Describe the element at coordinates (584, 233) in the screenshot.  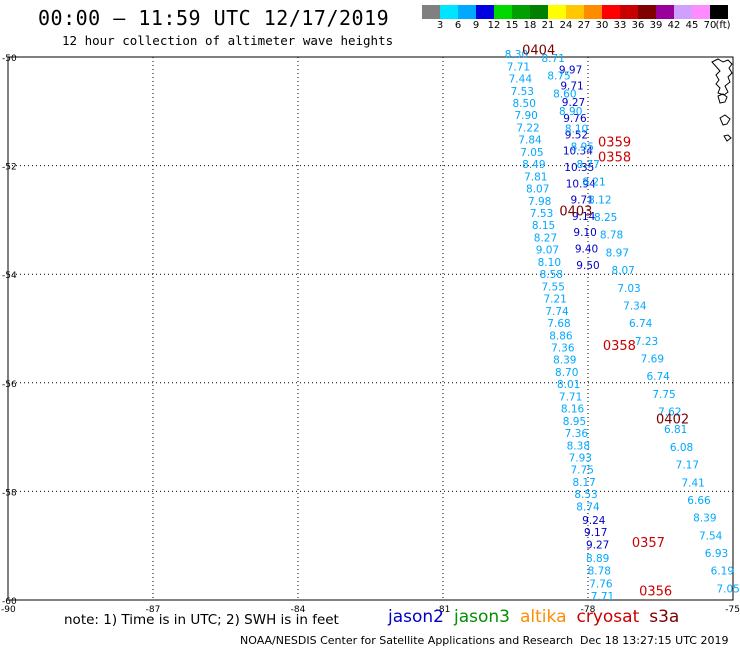
I see `wave-height-label: 9.10` at that location.